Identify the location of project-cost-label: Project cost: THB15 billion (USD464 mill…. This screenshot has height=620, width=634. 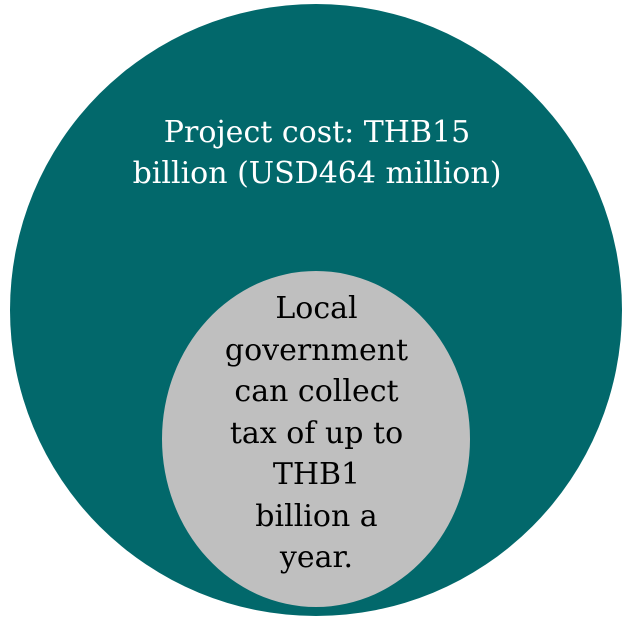
(317, 153).